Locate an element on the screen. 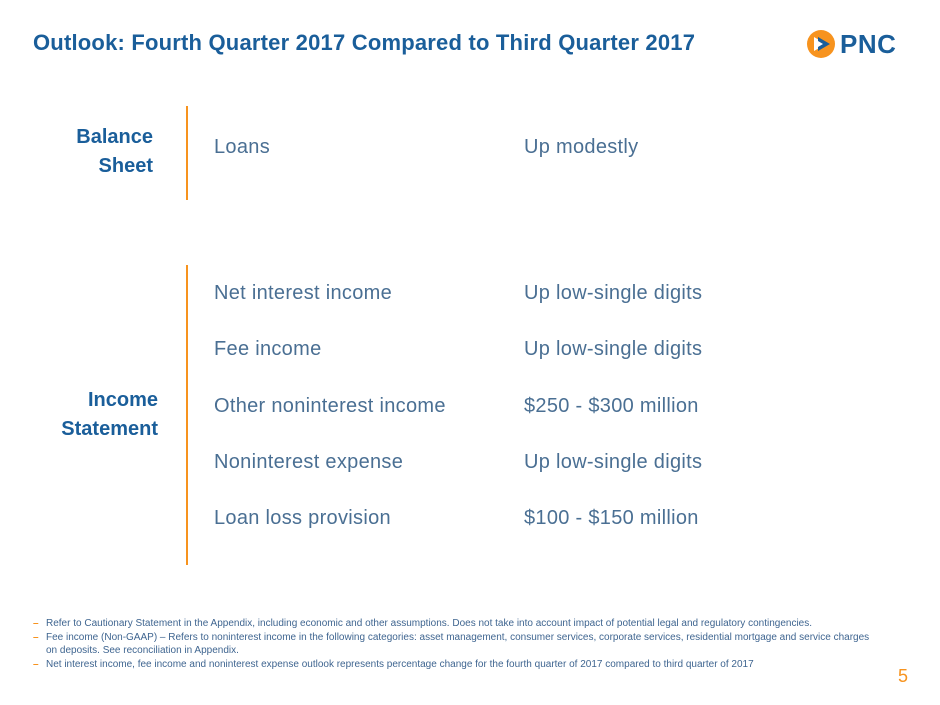 The image size is (940, 705). income-statement-label: Income Statement is located at coordinates (109, 415).